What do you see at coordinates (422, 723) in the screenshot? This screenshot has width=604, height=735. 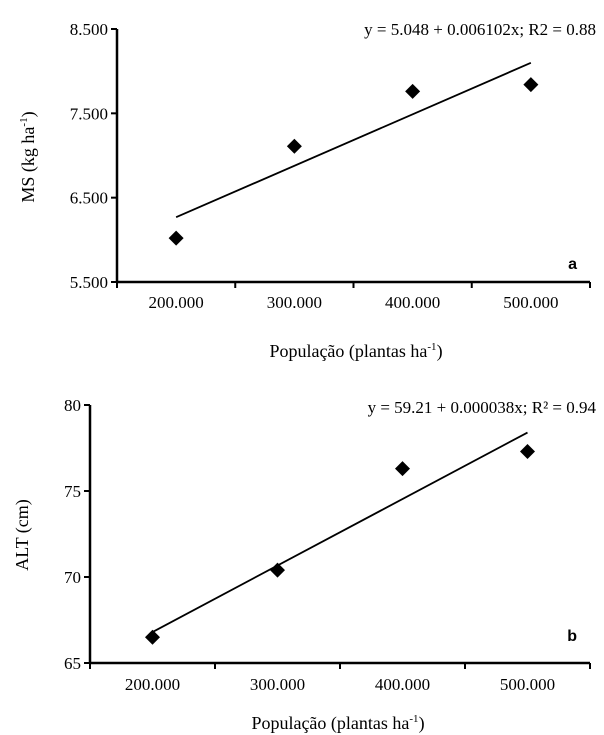 I see `panel-b-x-axis-title-end: )` at bounding box center [422, 723].